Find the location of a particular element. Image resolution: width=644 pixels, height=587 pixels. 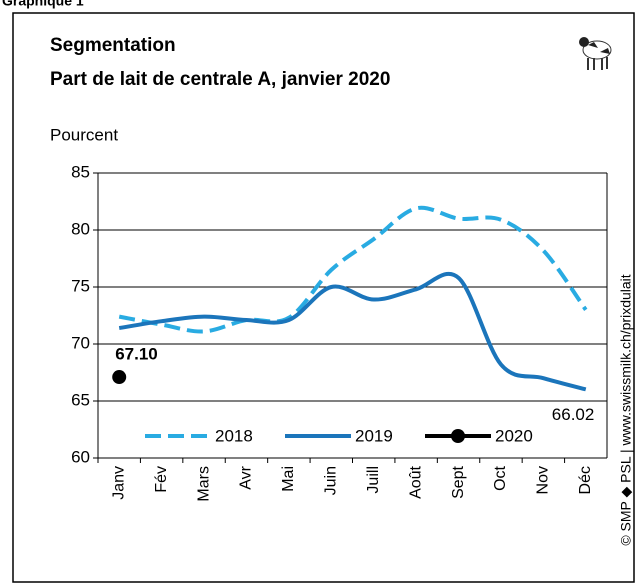

x-tick-label: Nov is located at coordinates (543, 480).